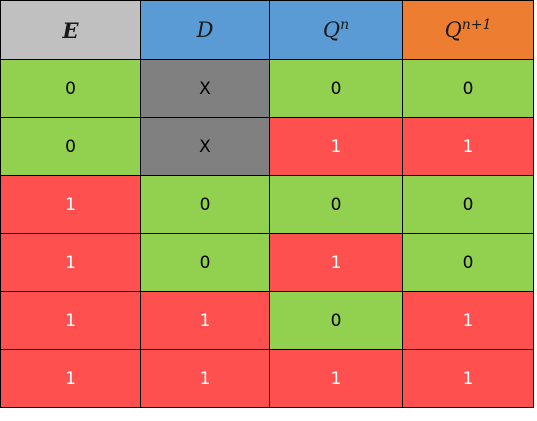  I want to click on header-row: E D Qn Qn+1, so click(267, 30).